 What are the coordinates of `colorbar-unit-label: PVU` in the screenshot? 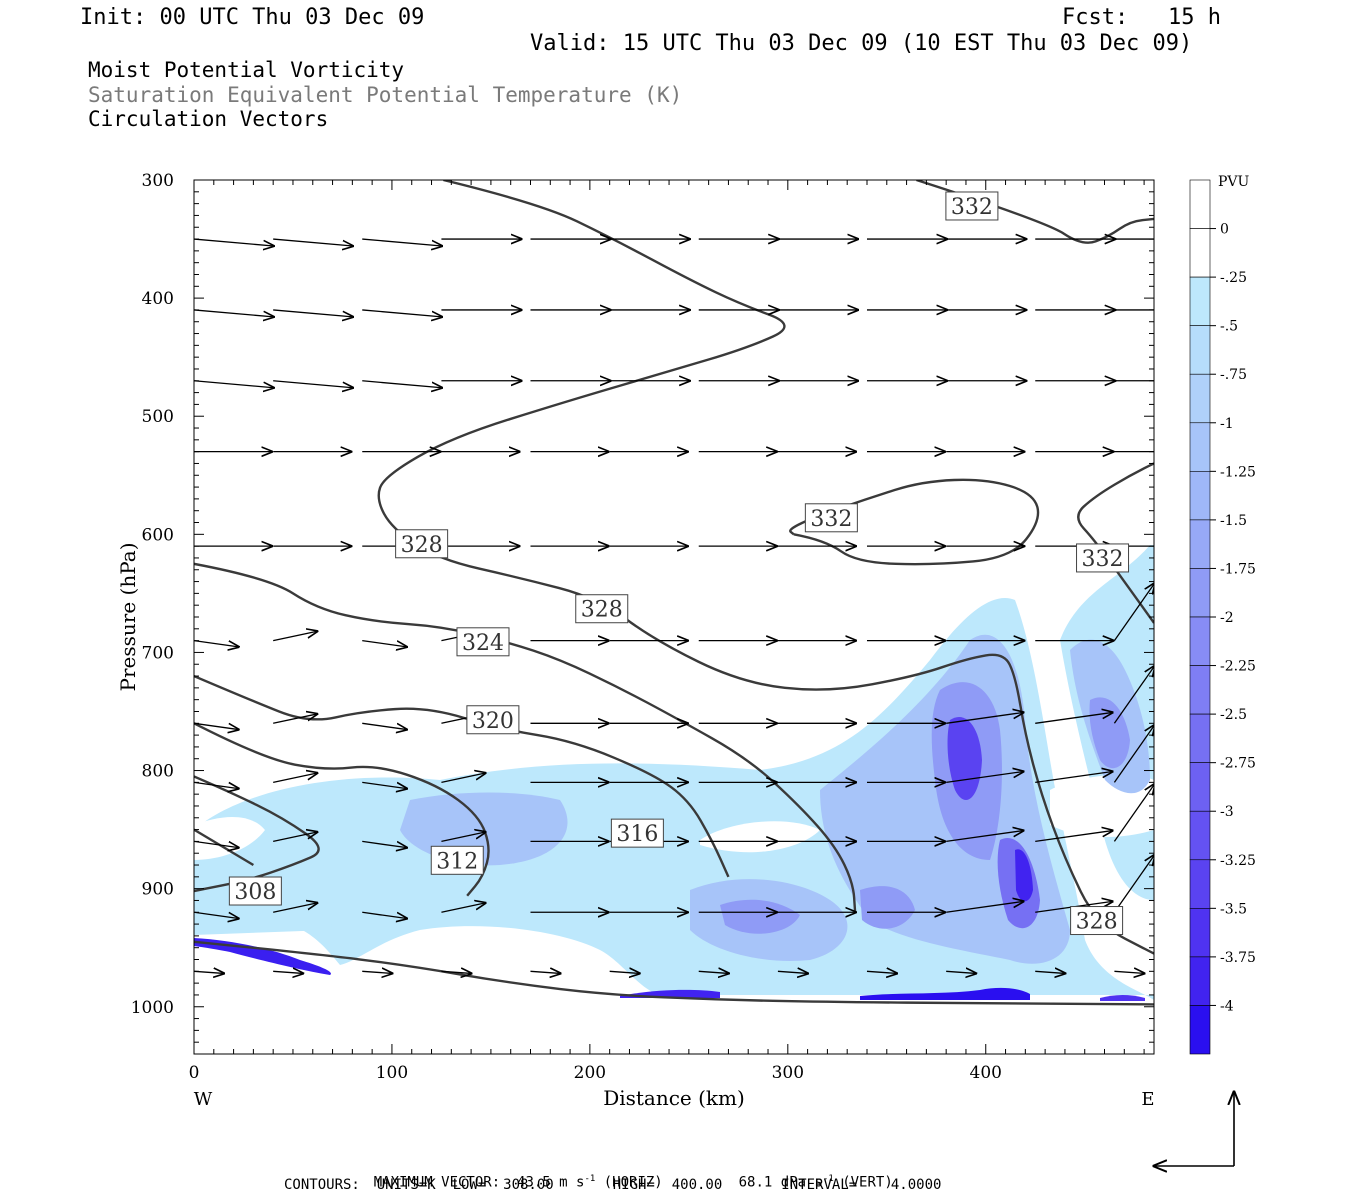 It's located at (1234, 182).